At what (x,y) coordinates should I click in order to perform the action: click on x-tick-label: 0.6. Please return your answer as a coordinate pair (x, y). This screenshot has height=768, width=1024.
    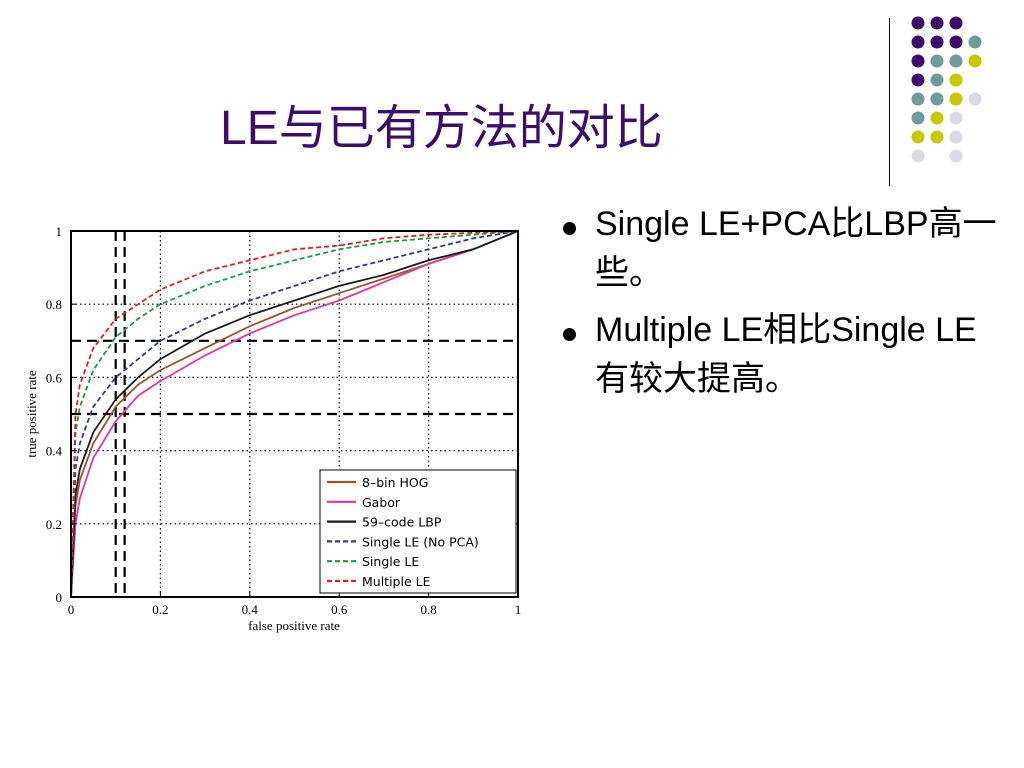
    Looking at the image, I should click on (339, 609).